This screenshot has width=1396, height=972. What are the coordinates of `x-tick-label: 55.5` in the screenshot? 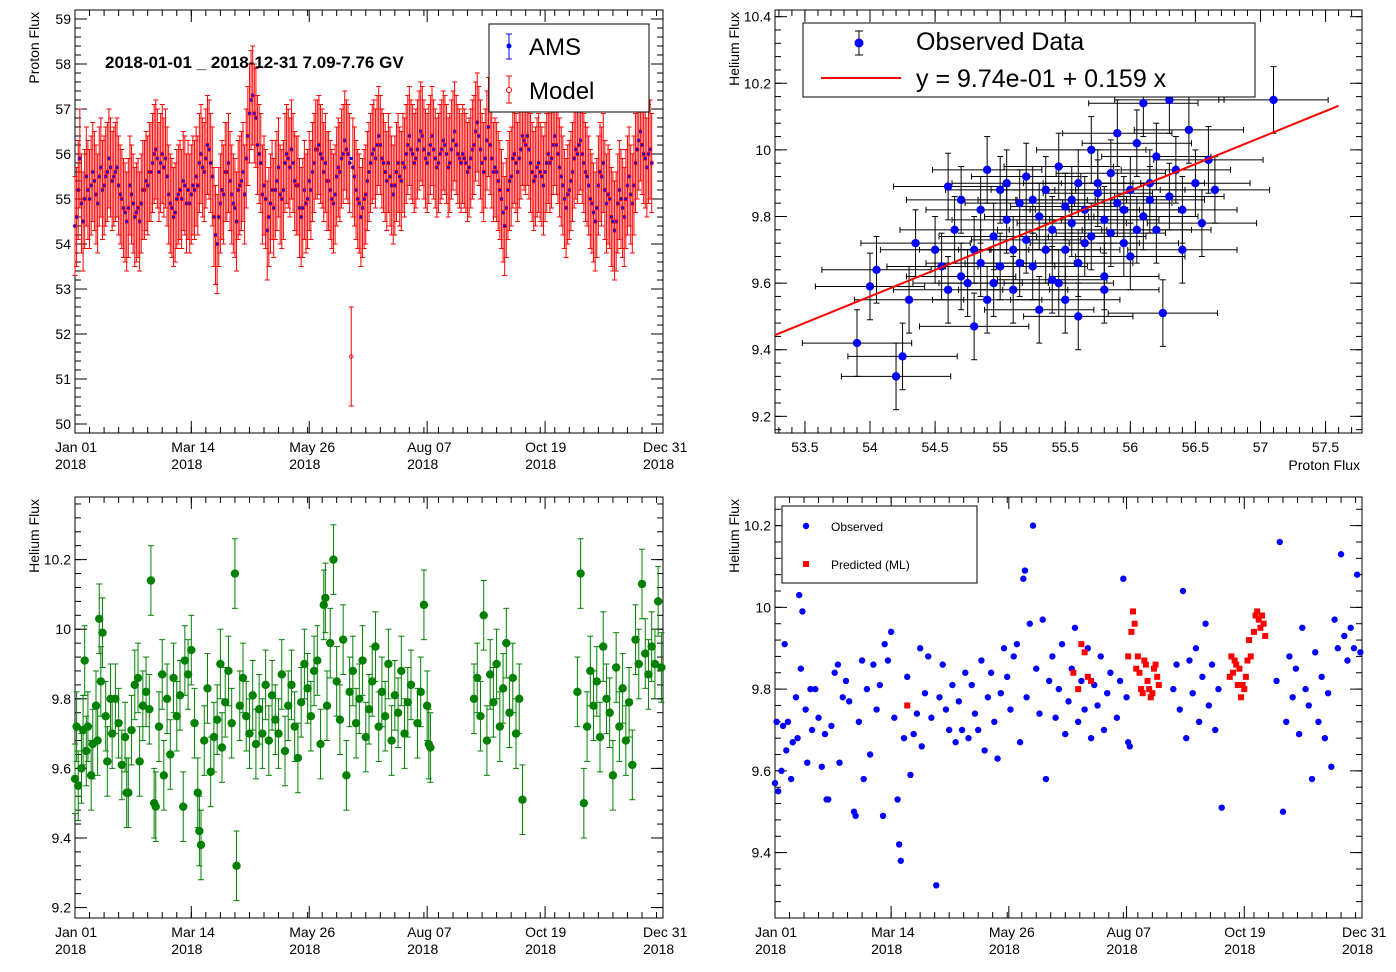 It's located at (1065, 447).